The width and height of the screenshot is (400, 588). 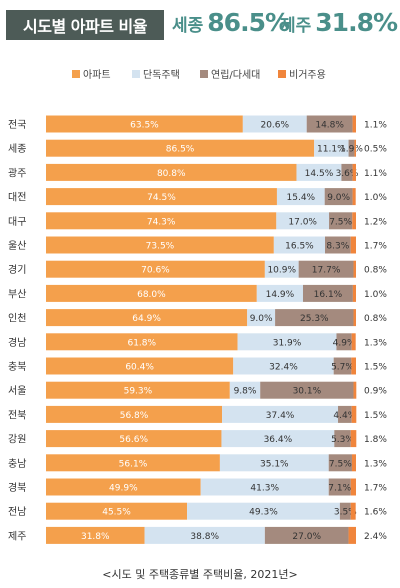 What do you see at coordinates (326, 271) in the screenshot?
I see `value-label: 17.7%` at bounding box center [326, 271].